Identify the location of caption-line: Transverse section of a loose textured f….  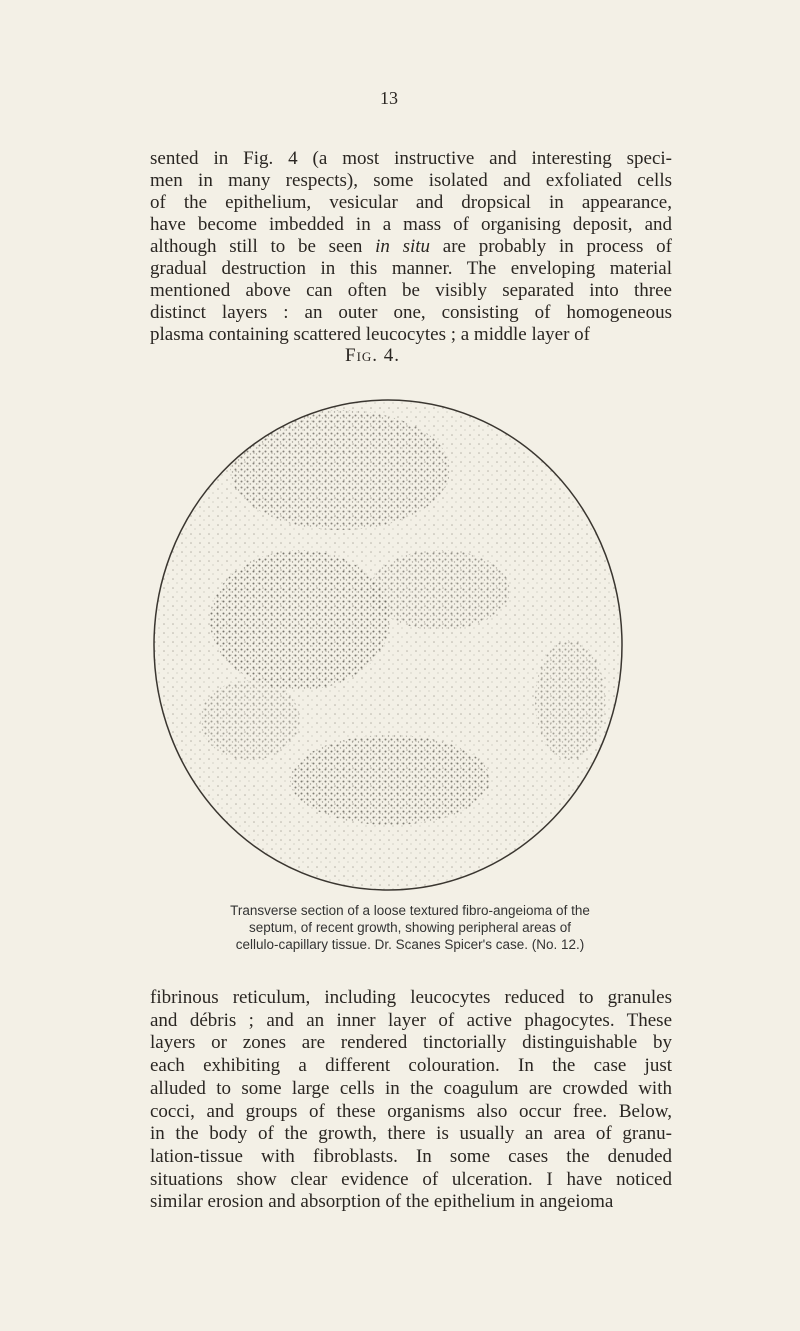
(410, 910).